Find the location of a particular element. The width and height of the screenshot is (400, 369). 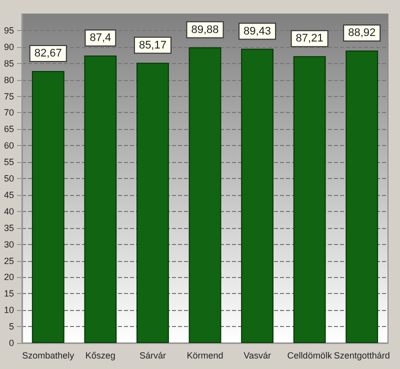

data-label: 88,92 is located at coordinates (362, 32).